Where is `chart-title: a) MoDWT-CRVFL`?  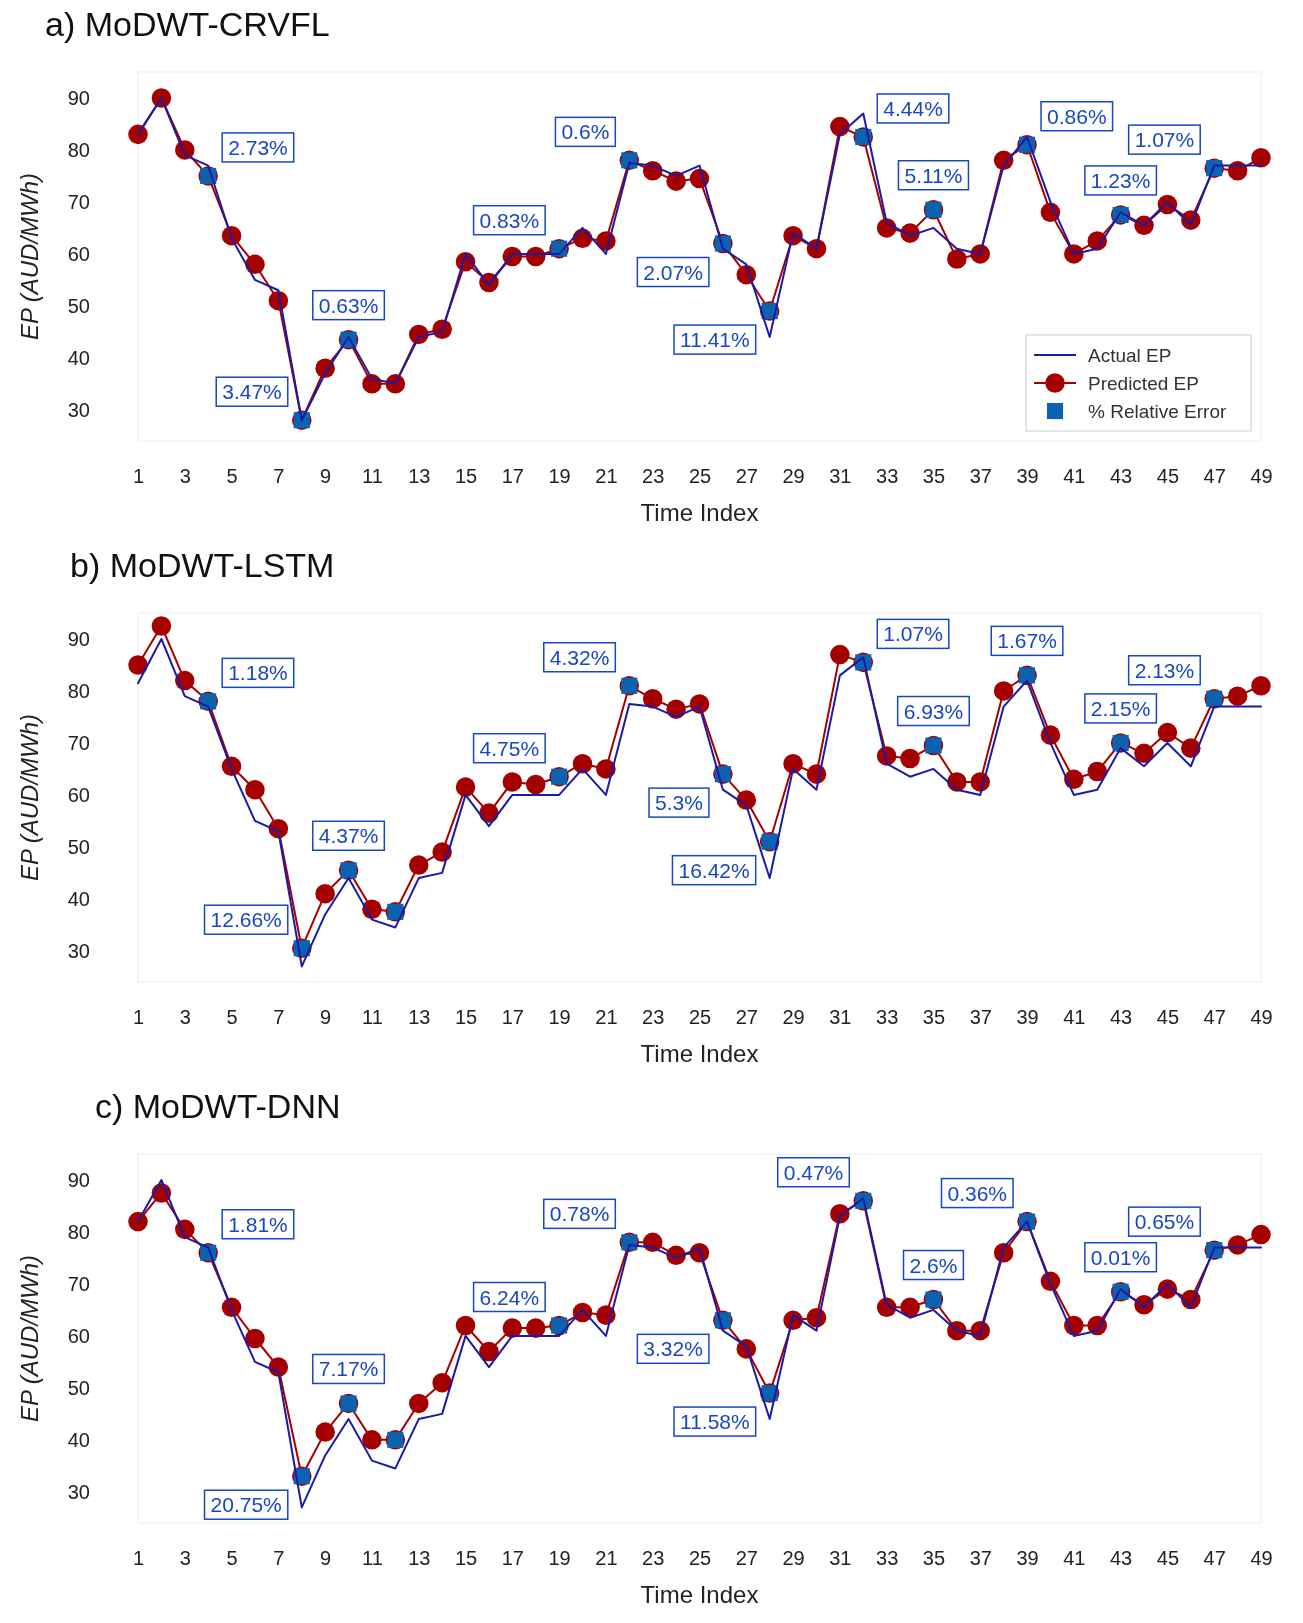 chart-title: a) MoDWT-CRVFL is located at coordinates (187, 24).